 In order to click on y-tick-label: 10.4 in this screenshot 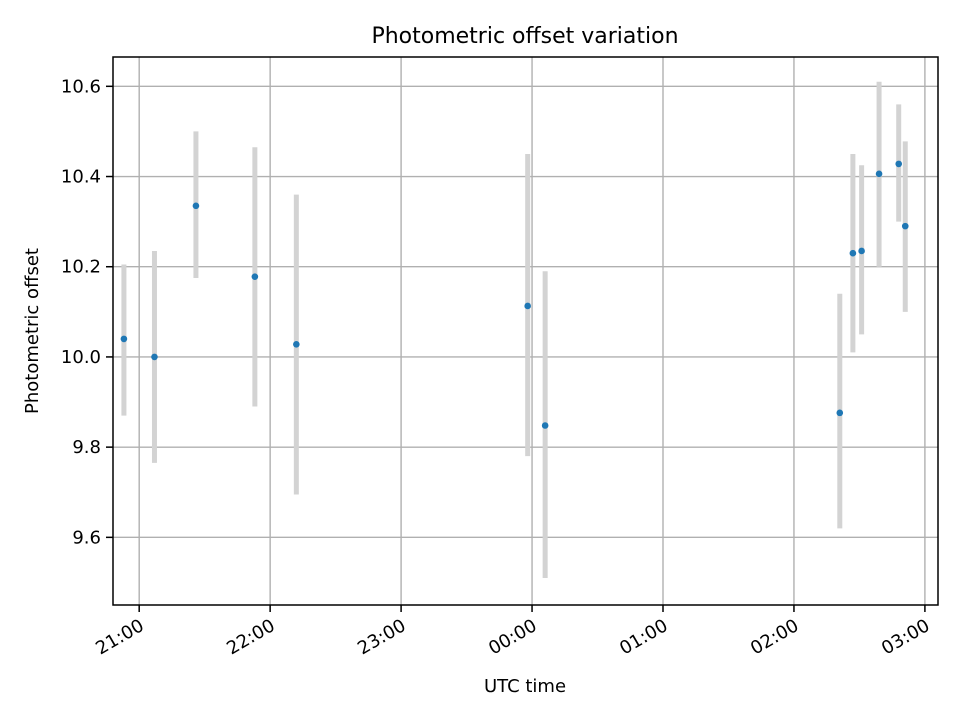, I will do `click(81, 177)`.